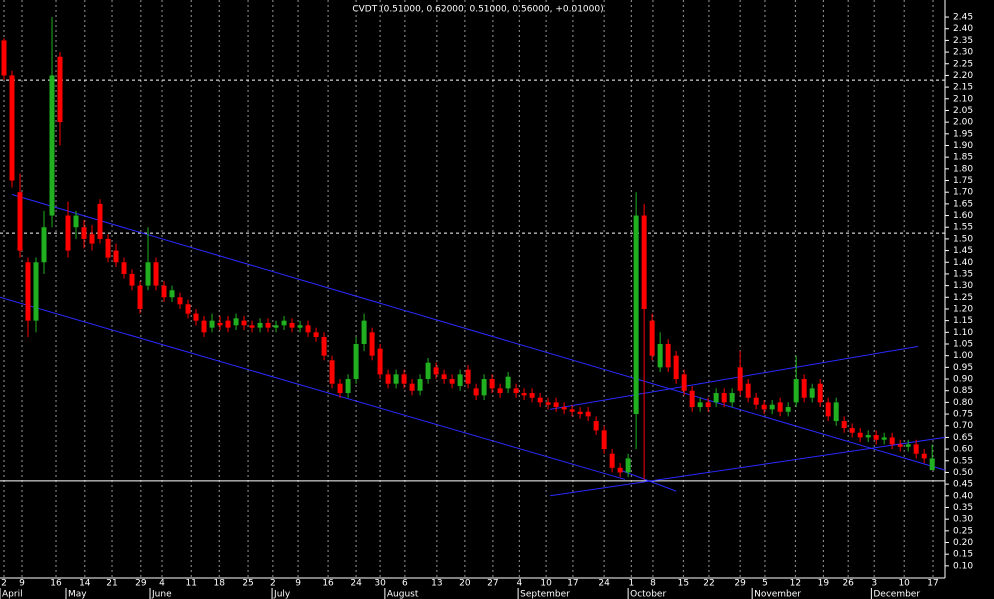 This screenshot has width=994, height=599. What do you see at coordinates (492, 584) in the screenshot?
I see `x-tick-label: 27` at bounding box center [492, 584].